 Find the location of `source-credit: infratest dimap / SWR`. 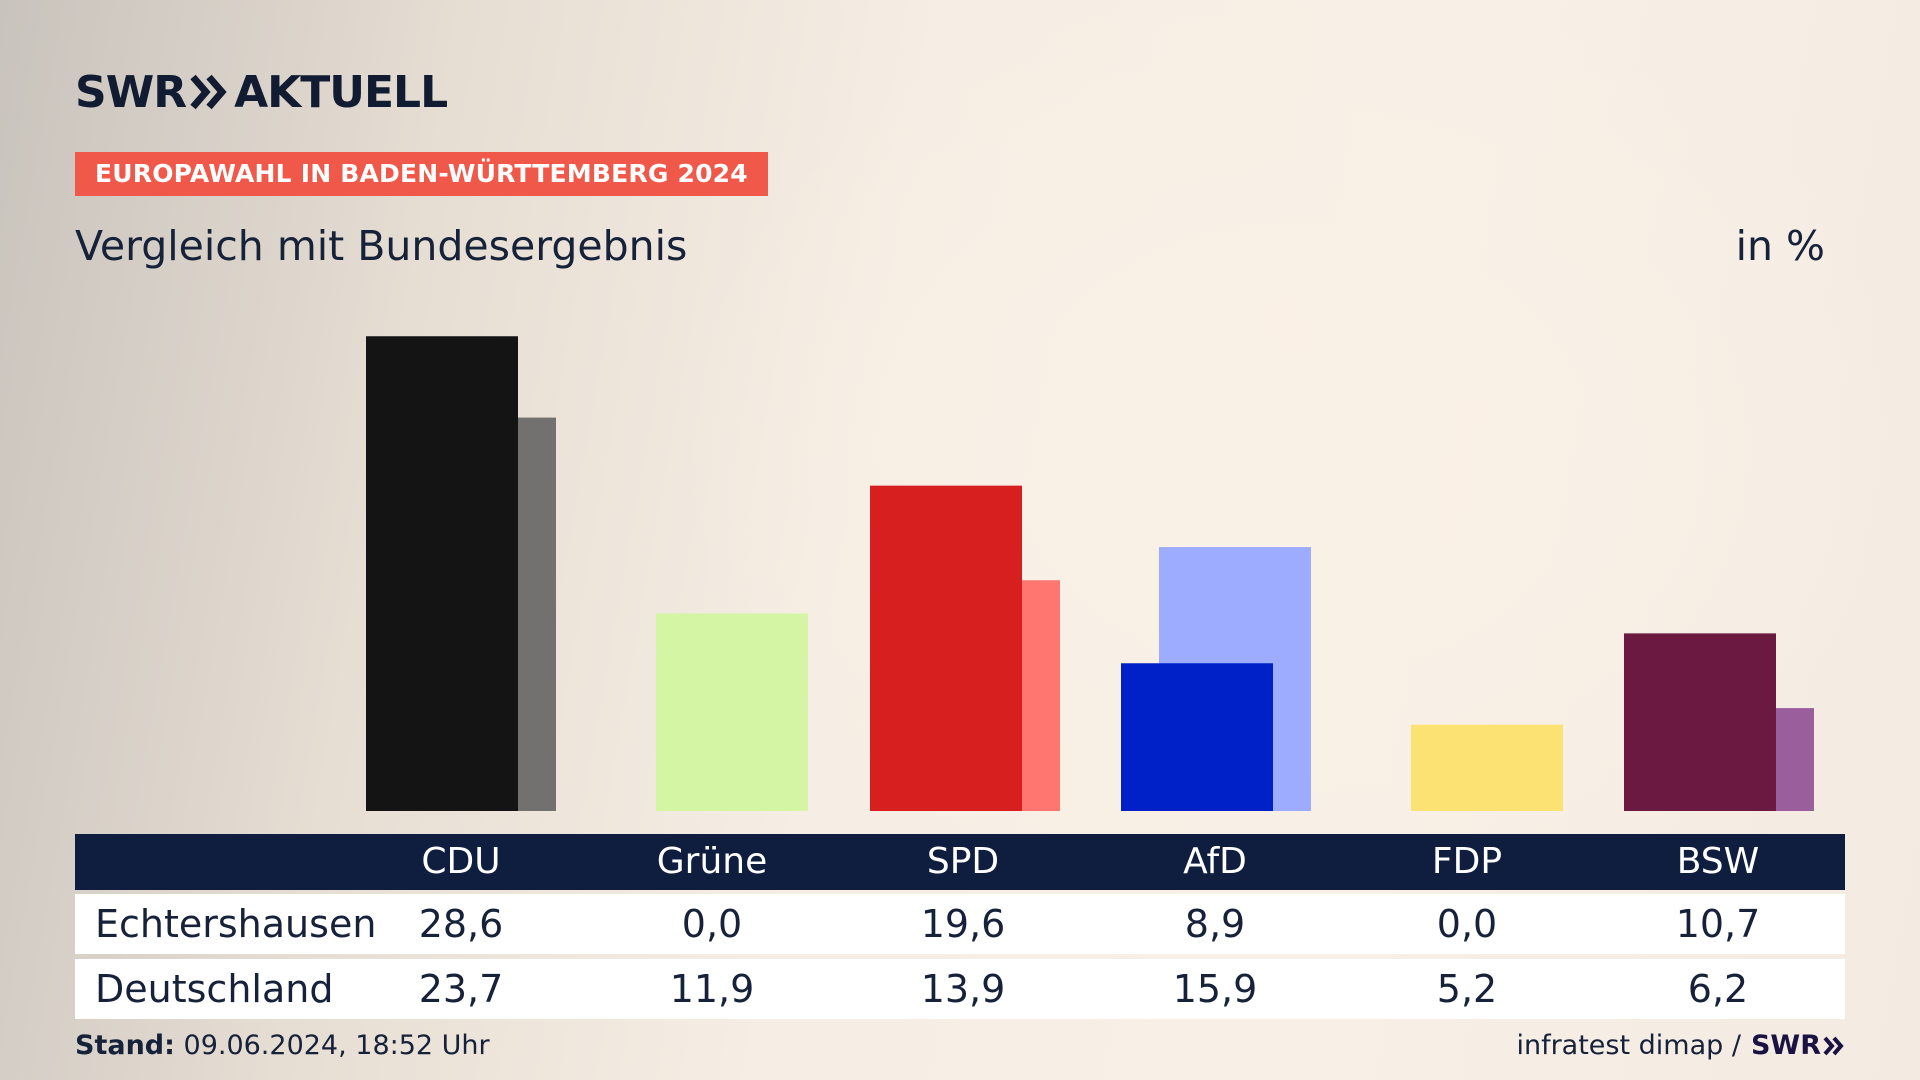

source-credit: infratest dimap / SWR is located at coordinates (1680, 1045).